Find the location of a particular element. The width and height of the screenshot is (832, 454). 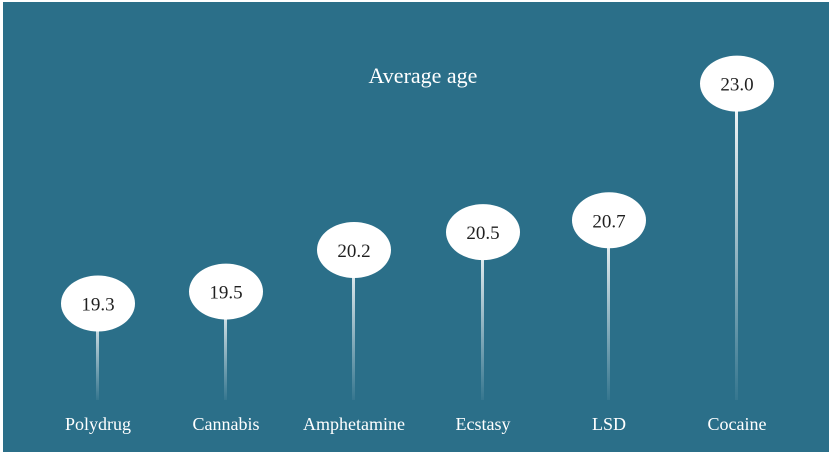

category-label: LSD is located at coordinates (609, 424).